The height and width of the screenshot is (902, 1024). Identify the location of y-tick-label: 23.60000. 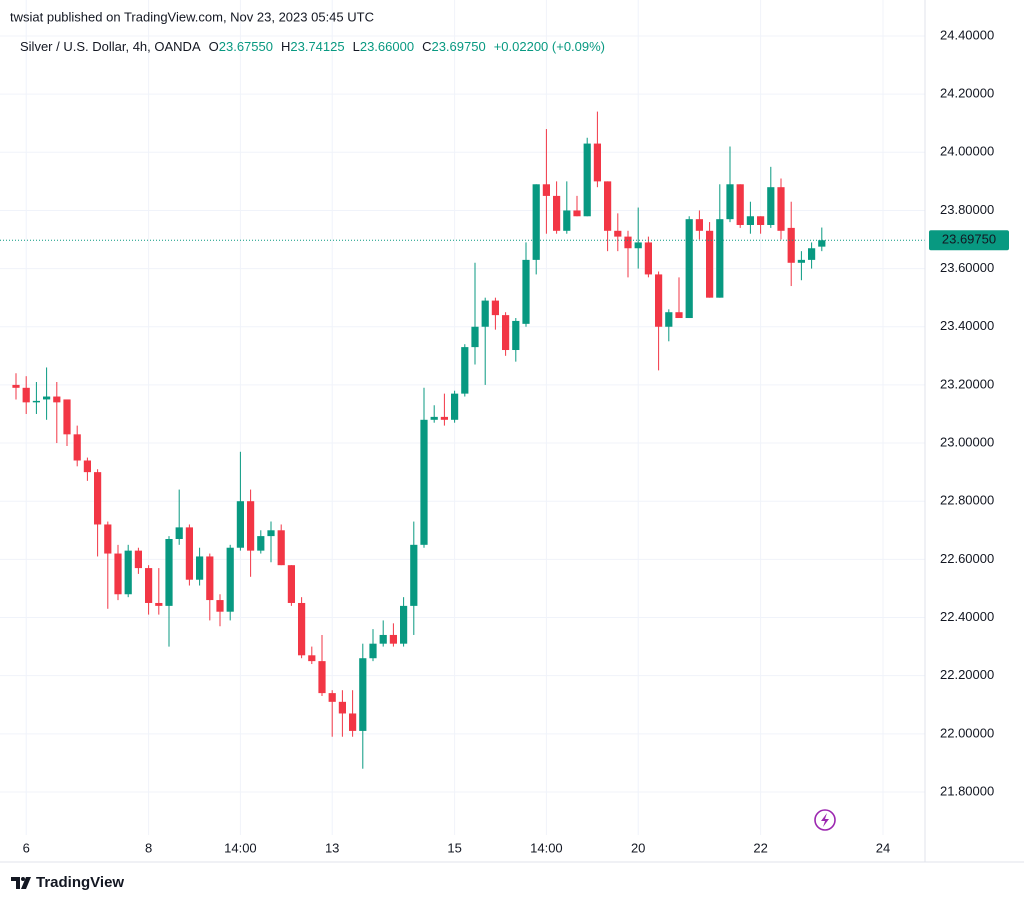
(967, 267).